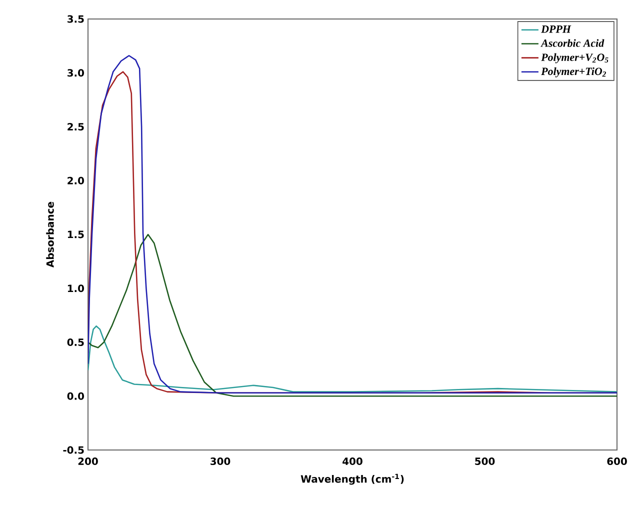  I want to click on y-tick-label: 2.0, so click(76, 180).